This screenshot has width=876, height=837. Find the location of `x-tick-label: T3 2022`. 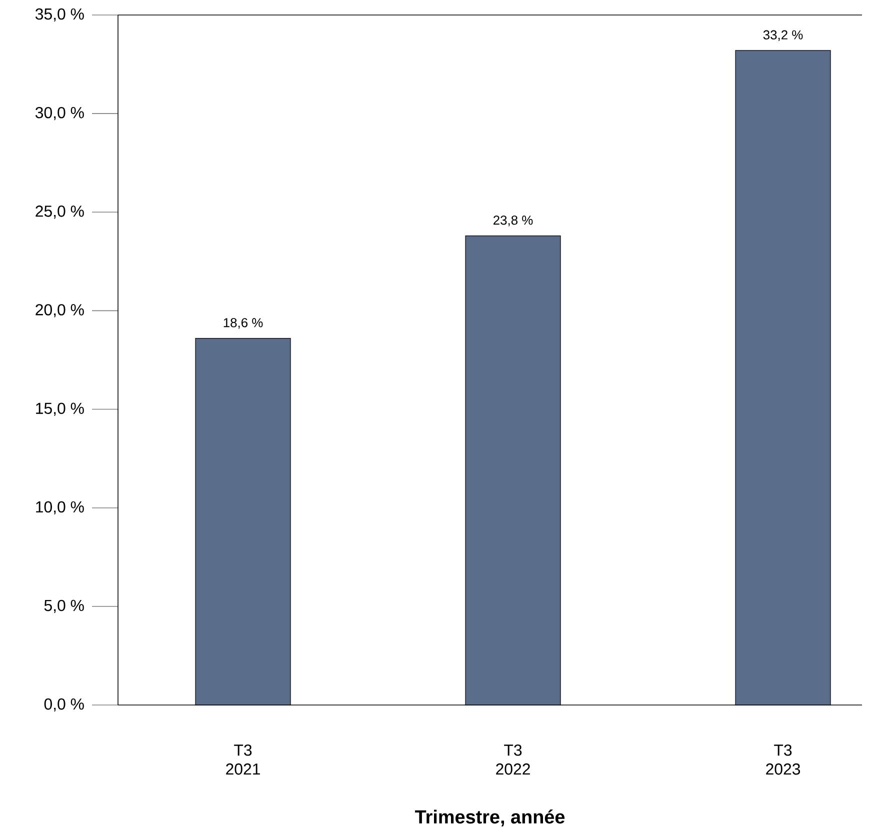

x-tick-label: T3 2022 is located at coordinates (513, 759).